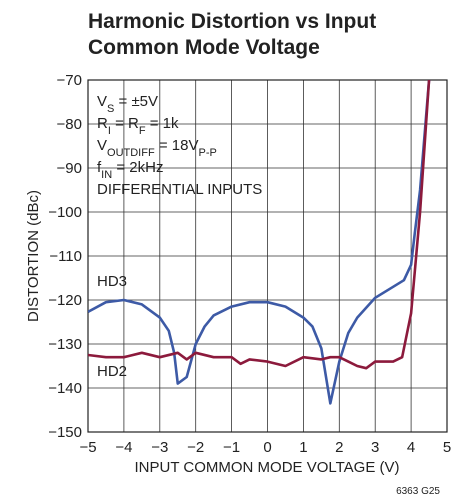 The width and height of the screenshot is (458, 500). What do you see at coordinates (69, 80) in the screenshot?
I see `y-tick-label: −70` at bounding box center [69, 80].